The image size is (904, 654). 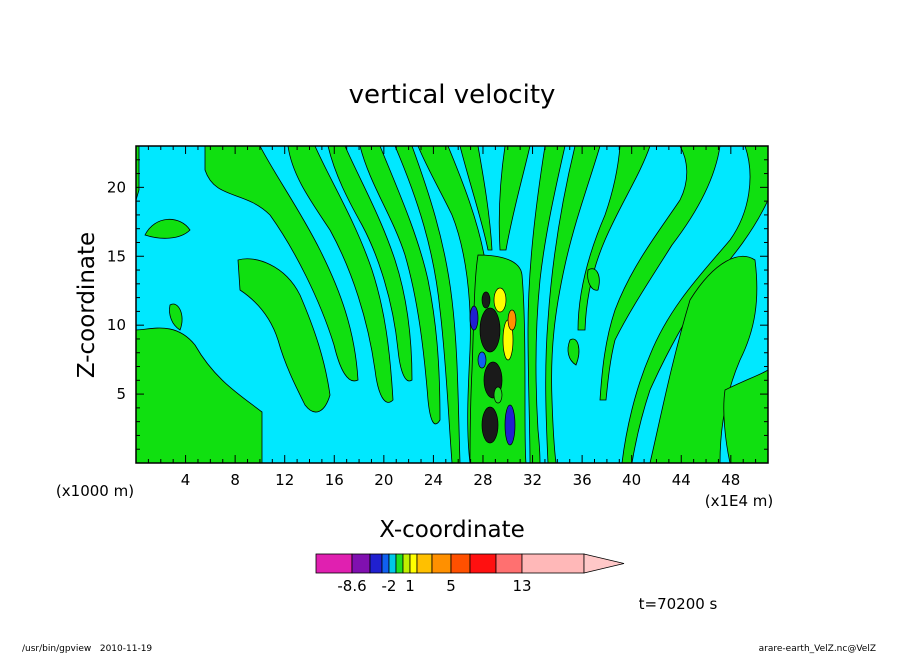 What do you see at coordinates (482, 480) in the screenshot?
I see `x-tick-label: 28` at bounding box center [482, 480].